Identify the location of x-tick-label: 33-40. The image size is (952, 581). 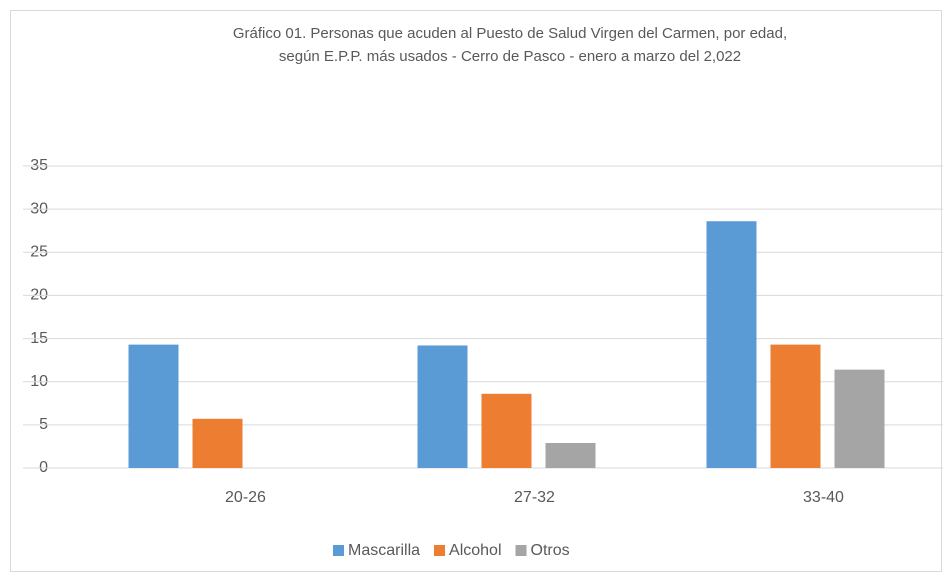
(823, 497).